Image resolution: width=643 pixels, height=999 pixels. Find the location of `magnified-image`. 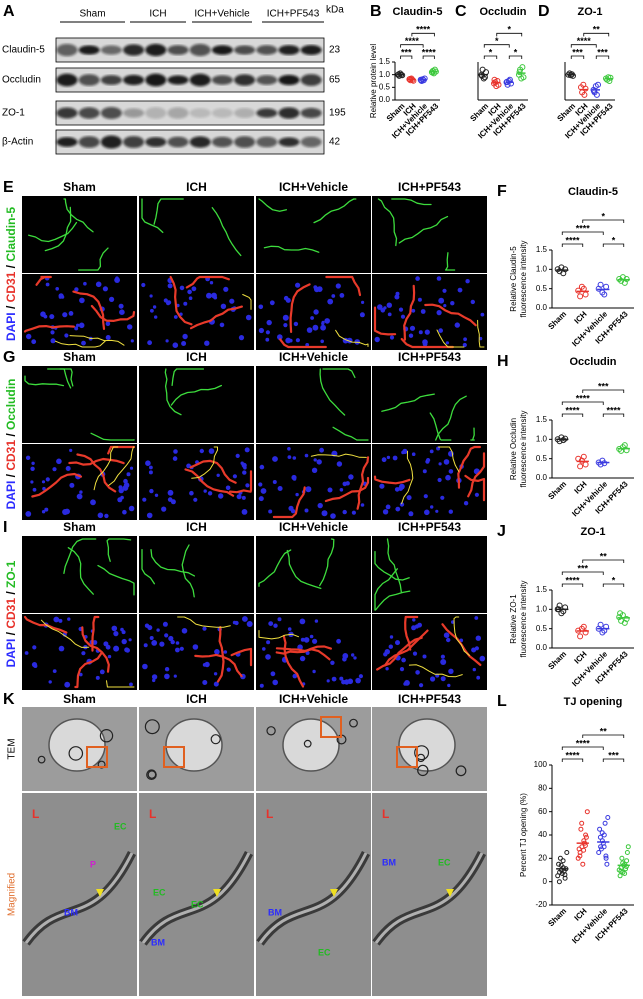

magnified-image is located at coordinates (313, 894).